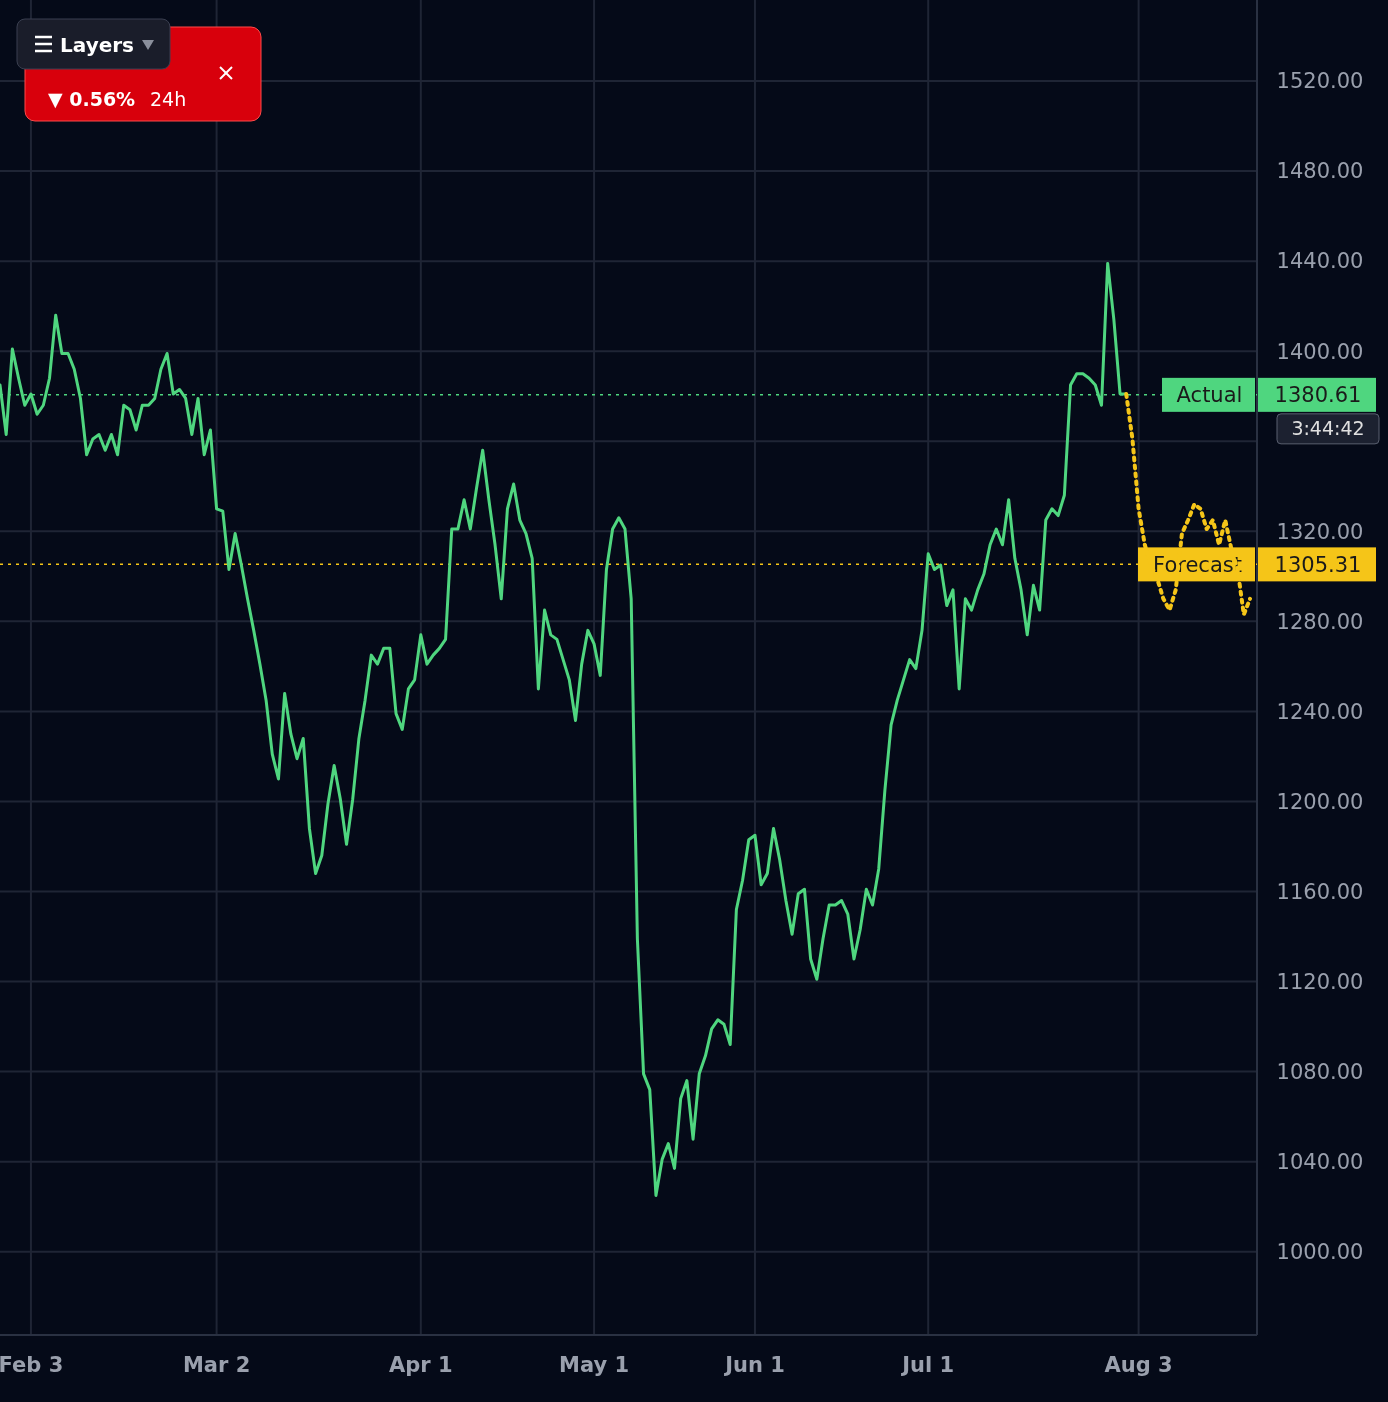 The height and width of the screenshot is (1402, 1388). Describe the element at coordinates (927, 1365) in the screenshot. I see `x-tick-label: Jul 1` at that location.